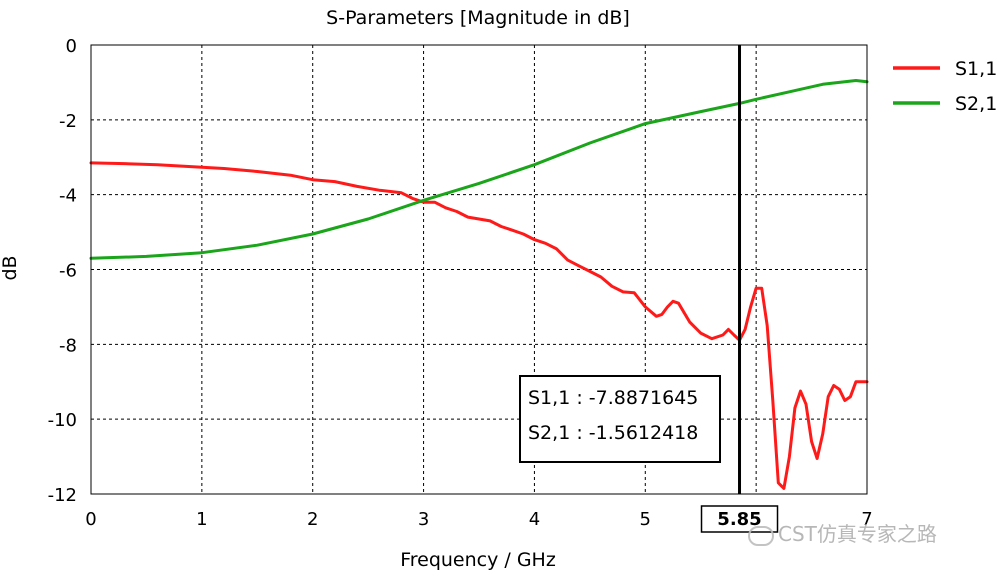 Image resolution: width=1002 pixels, height=571 pixels. Describe the element at coordinates (62, 420) in the screenshot. I see `y-tick-label: -10` at that location.